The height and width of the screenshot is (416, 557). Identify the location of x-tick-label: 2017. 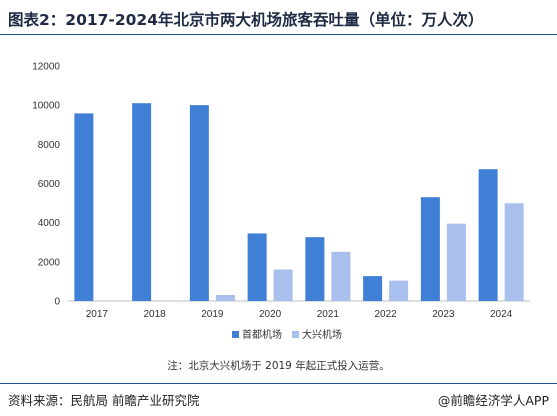
(97, 314).